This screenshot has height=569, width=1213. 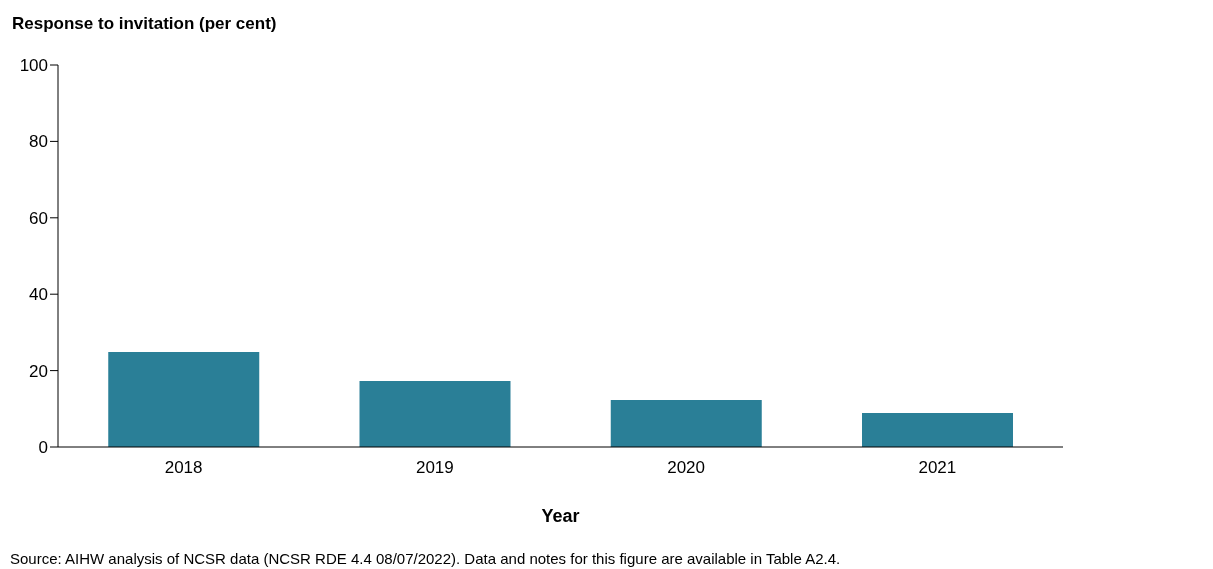 I want to click on x-axis-title: Year, so click(x=560, y=516).